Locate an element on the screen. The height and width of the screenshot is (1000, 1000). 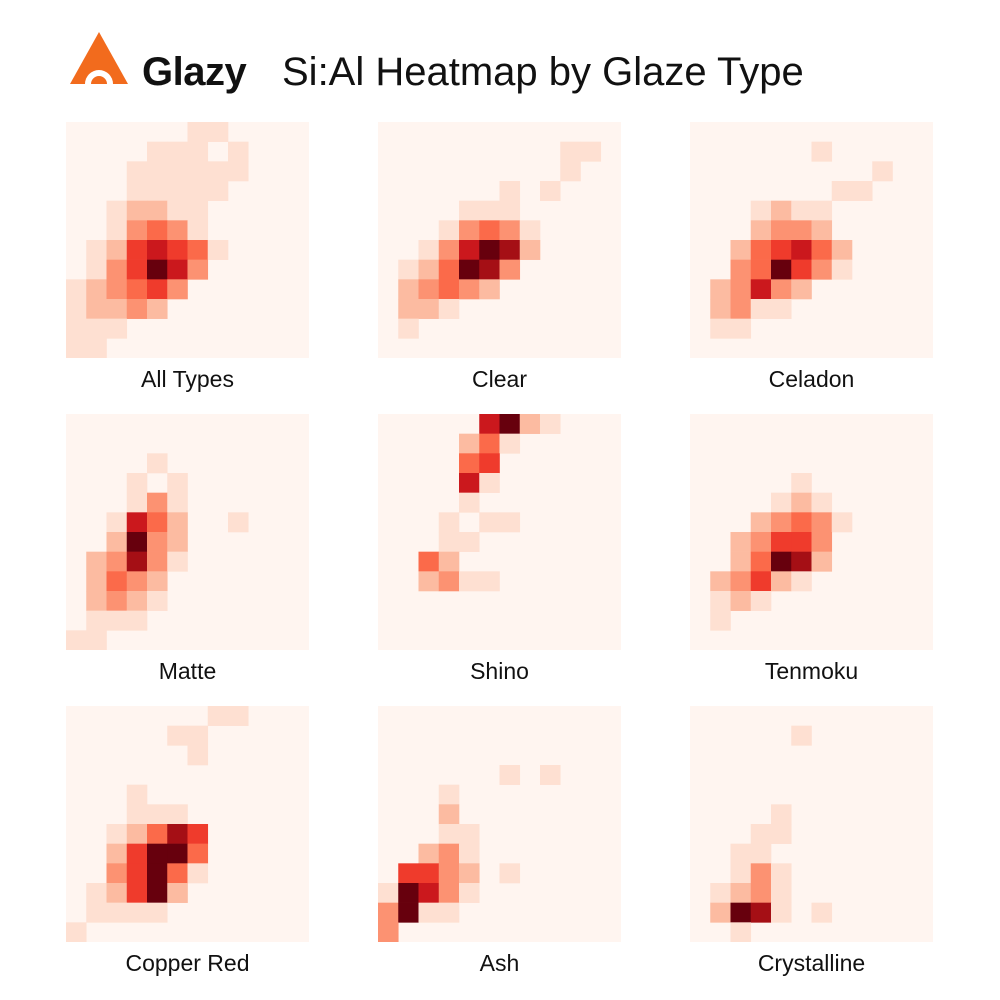
panel-label: Copper Red is located at coordinates (187, 963).